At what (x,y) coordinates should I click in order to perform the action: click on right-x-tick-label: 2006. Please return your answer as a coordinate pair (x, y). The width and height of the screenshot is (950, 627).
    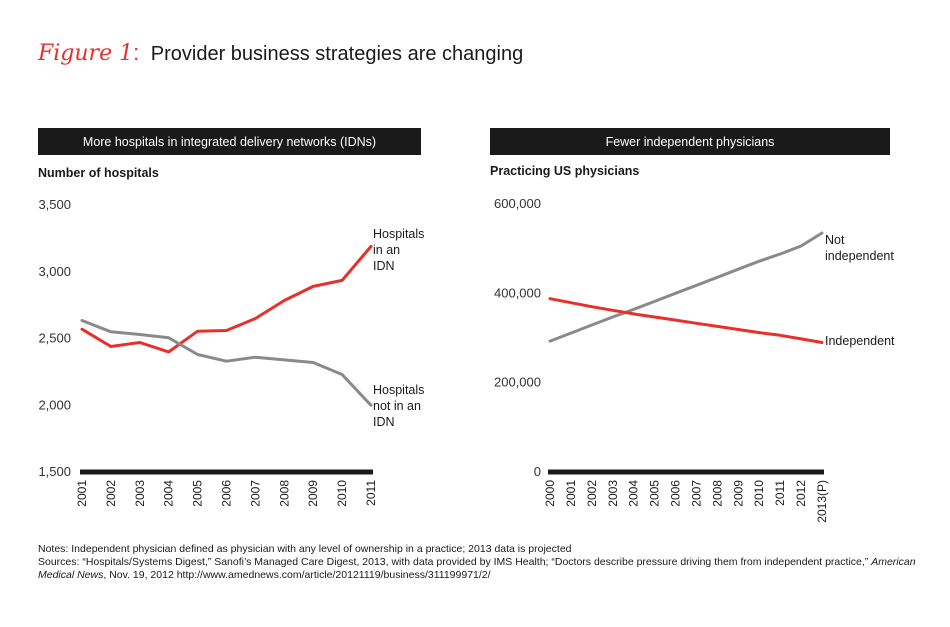
    Looking at the image, I should click on (676, 493).